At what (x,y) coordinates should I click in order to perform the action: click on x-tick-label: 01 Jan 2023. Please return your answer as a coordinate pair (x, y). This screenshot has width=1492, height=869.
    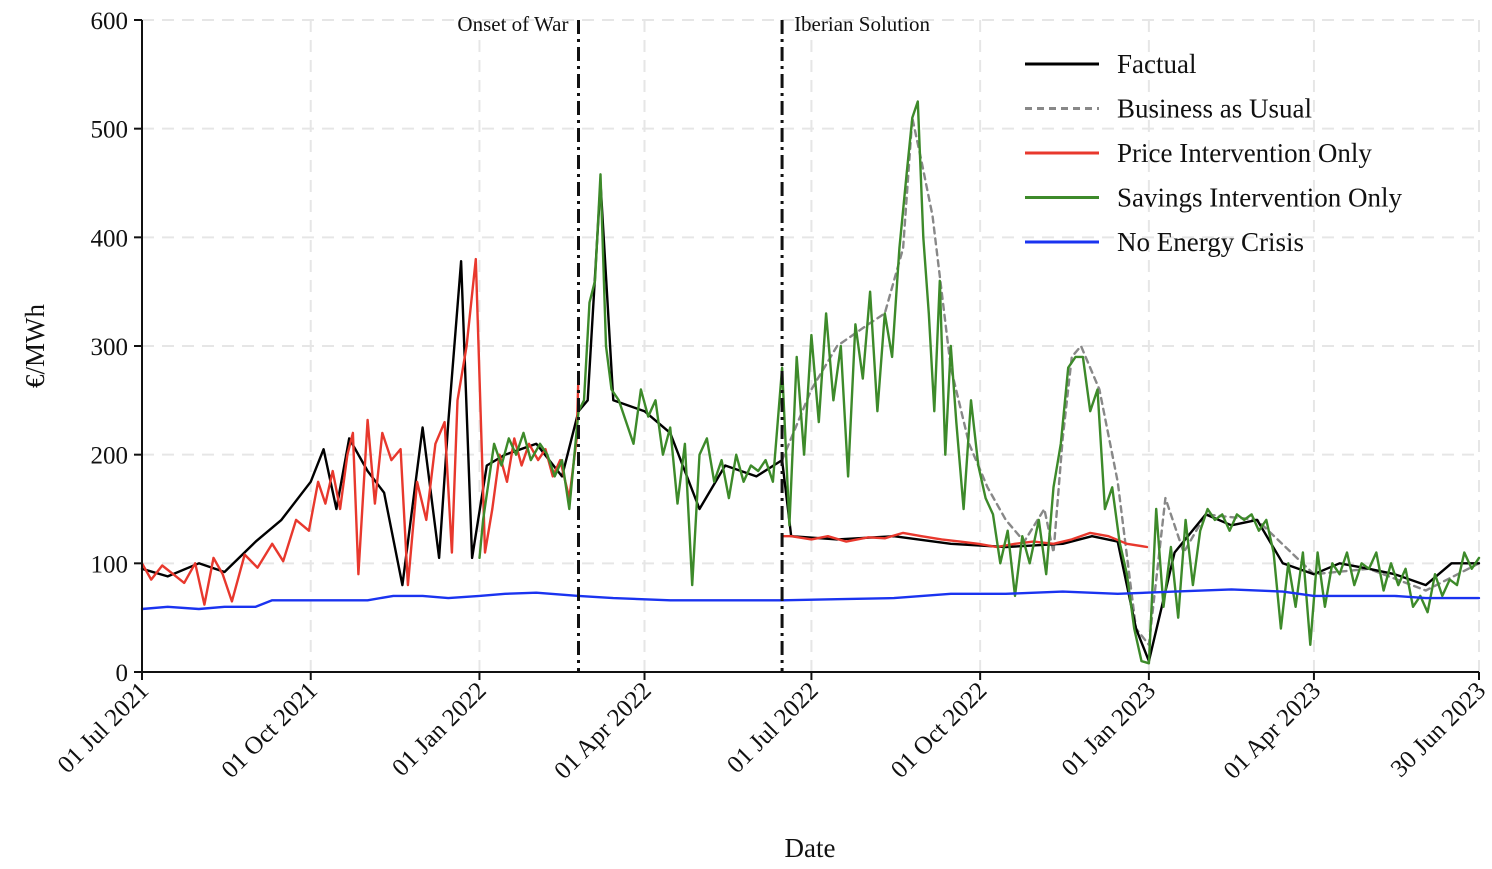
    Looking at the image, I should click on (1109, 729).